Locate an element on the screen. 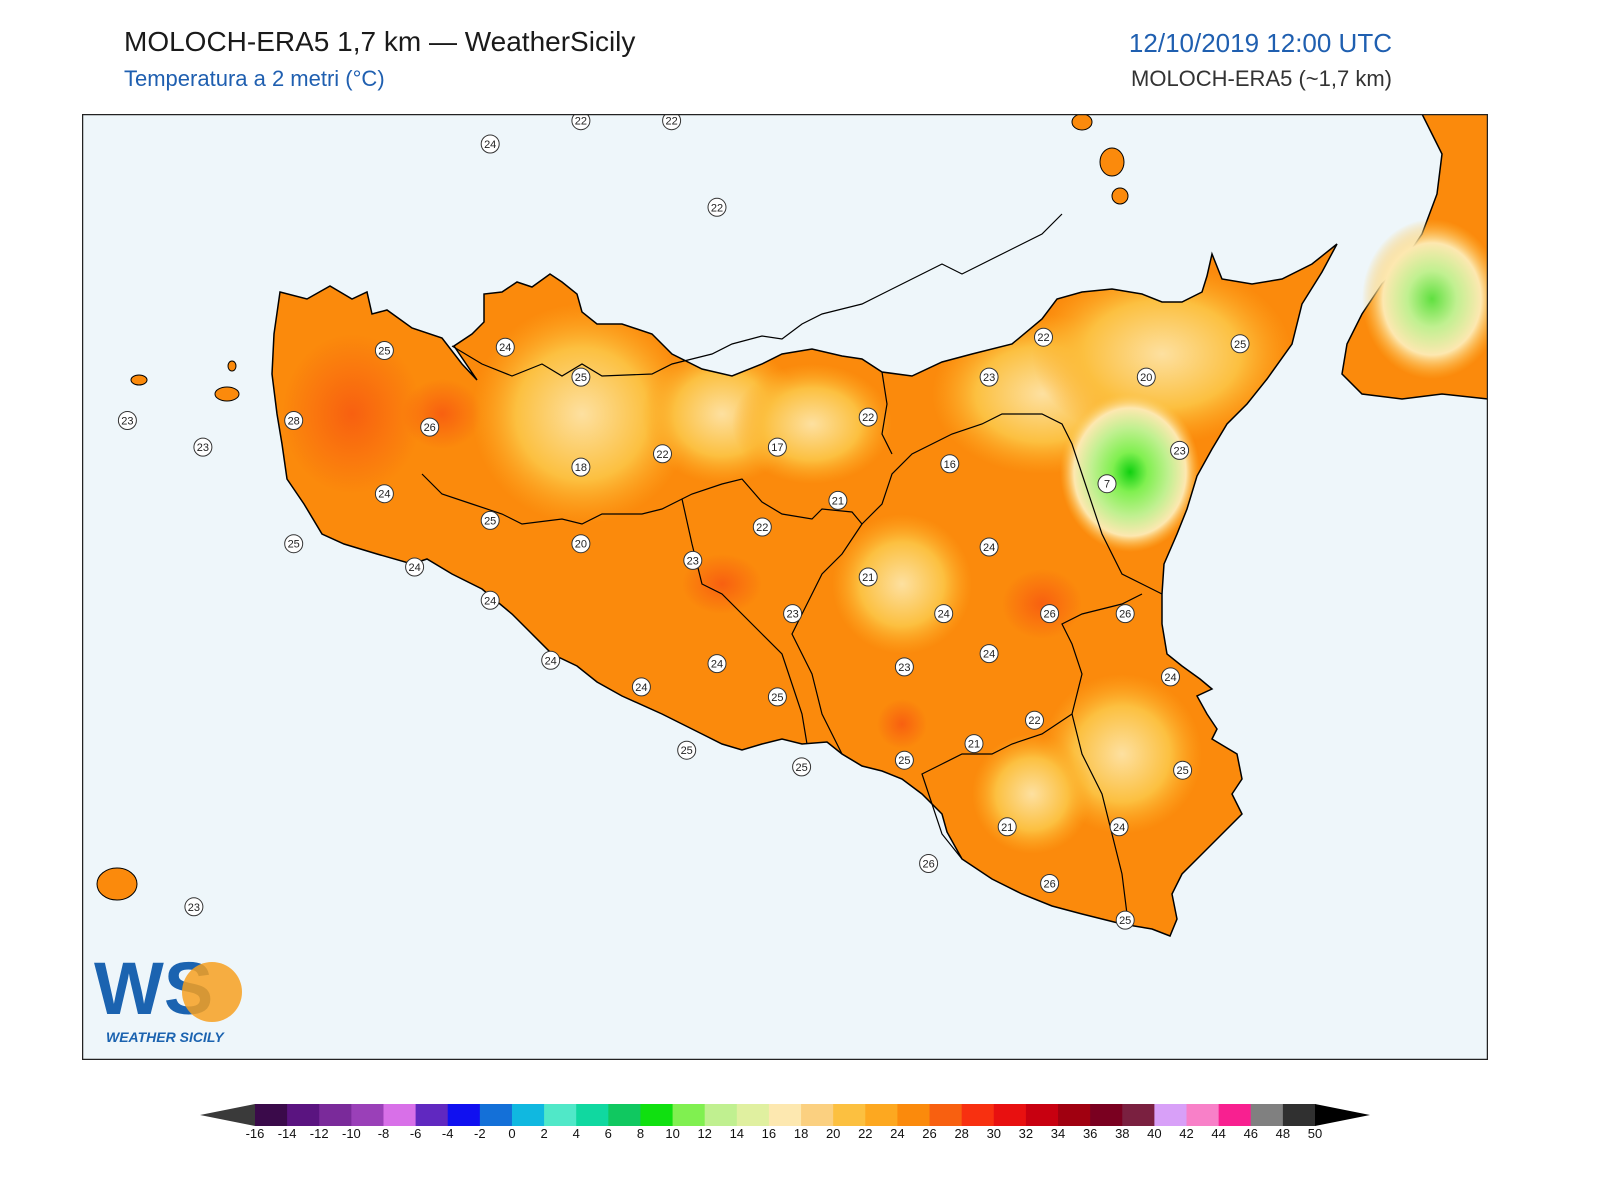  egadi-islands is located at coordinates (185, 381).